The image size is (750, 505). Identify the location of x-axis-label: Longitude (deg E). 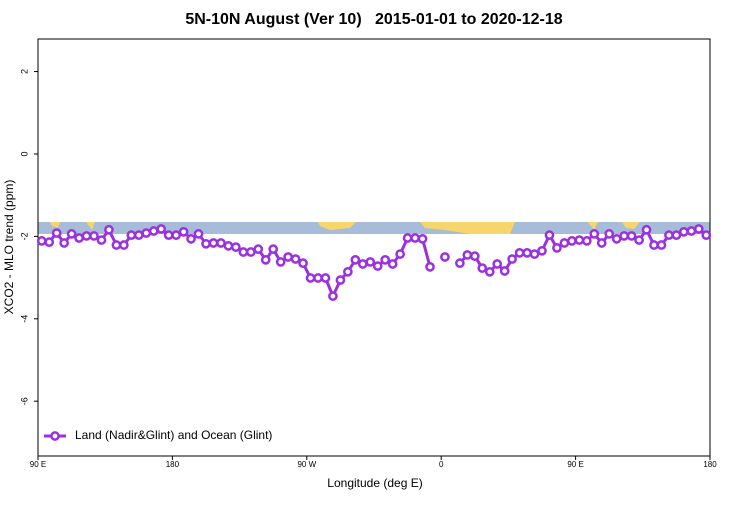
(374, 483).